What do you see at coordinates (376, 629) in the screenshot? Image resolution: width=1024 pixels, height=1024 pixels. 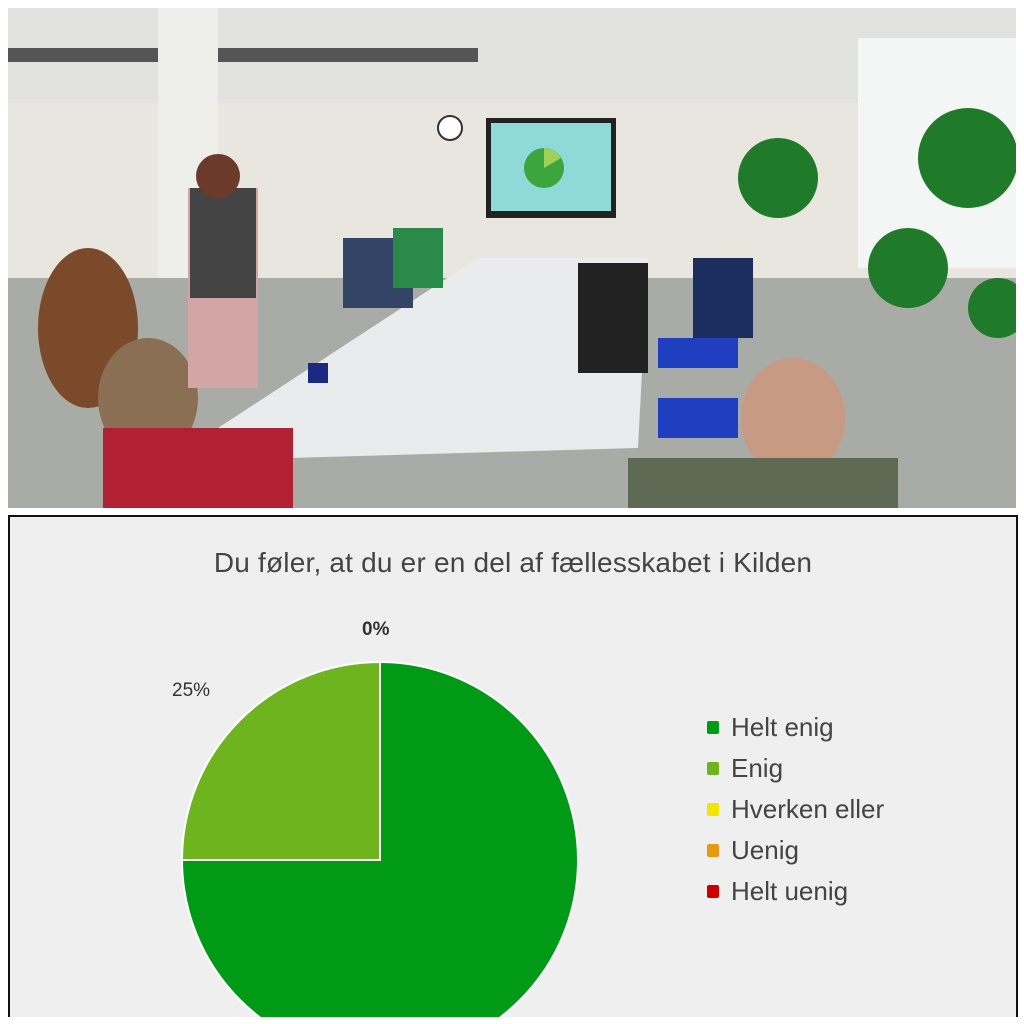 I see `data-label-hverken-eller: 0%` at bounding box center [376, 629].